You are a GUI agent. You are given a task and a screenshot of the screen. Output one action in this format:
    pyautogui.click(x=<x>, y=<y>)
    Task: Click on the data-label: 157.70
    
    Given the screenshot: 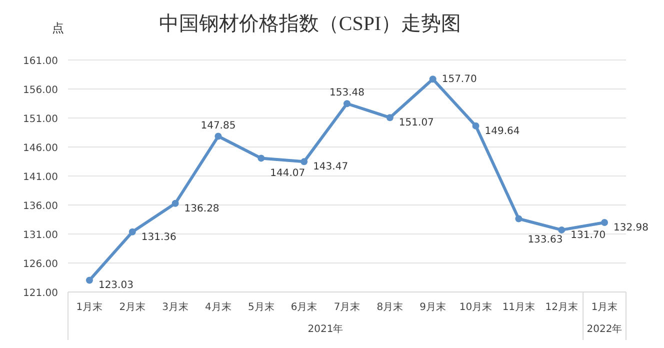 What is the action you would take?
    pyautogui.click(x=459, y=80)
    